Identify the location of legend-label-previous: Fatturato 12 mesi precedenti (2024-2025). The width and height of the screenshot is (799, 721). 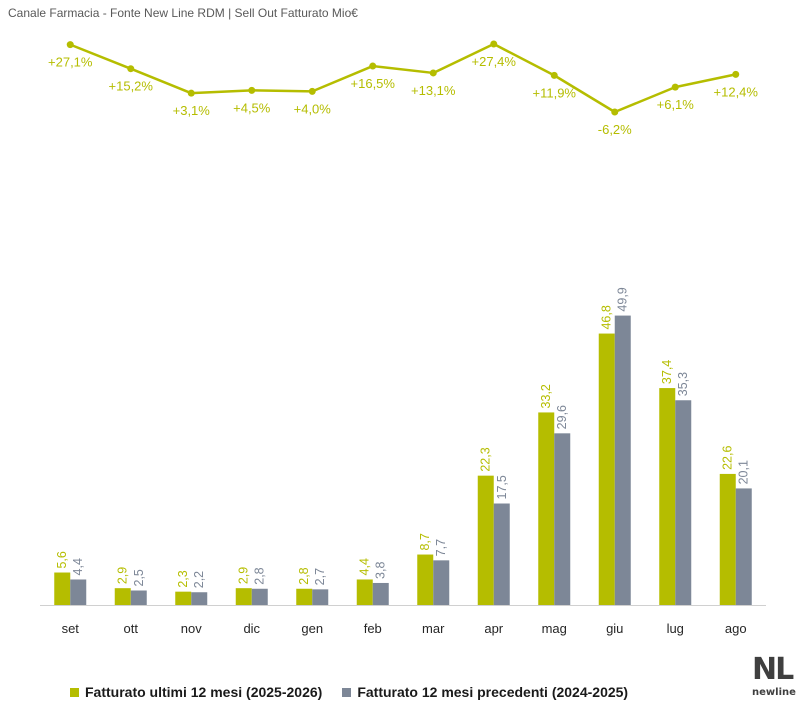
(493, 692).